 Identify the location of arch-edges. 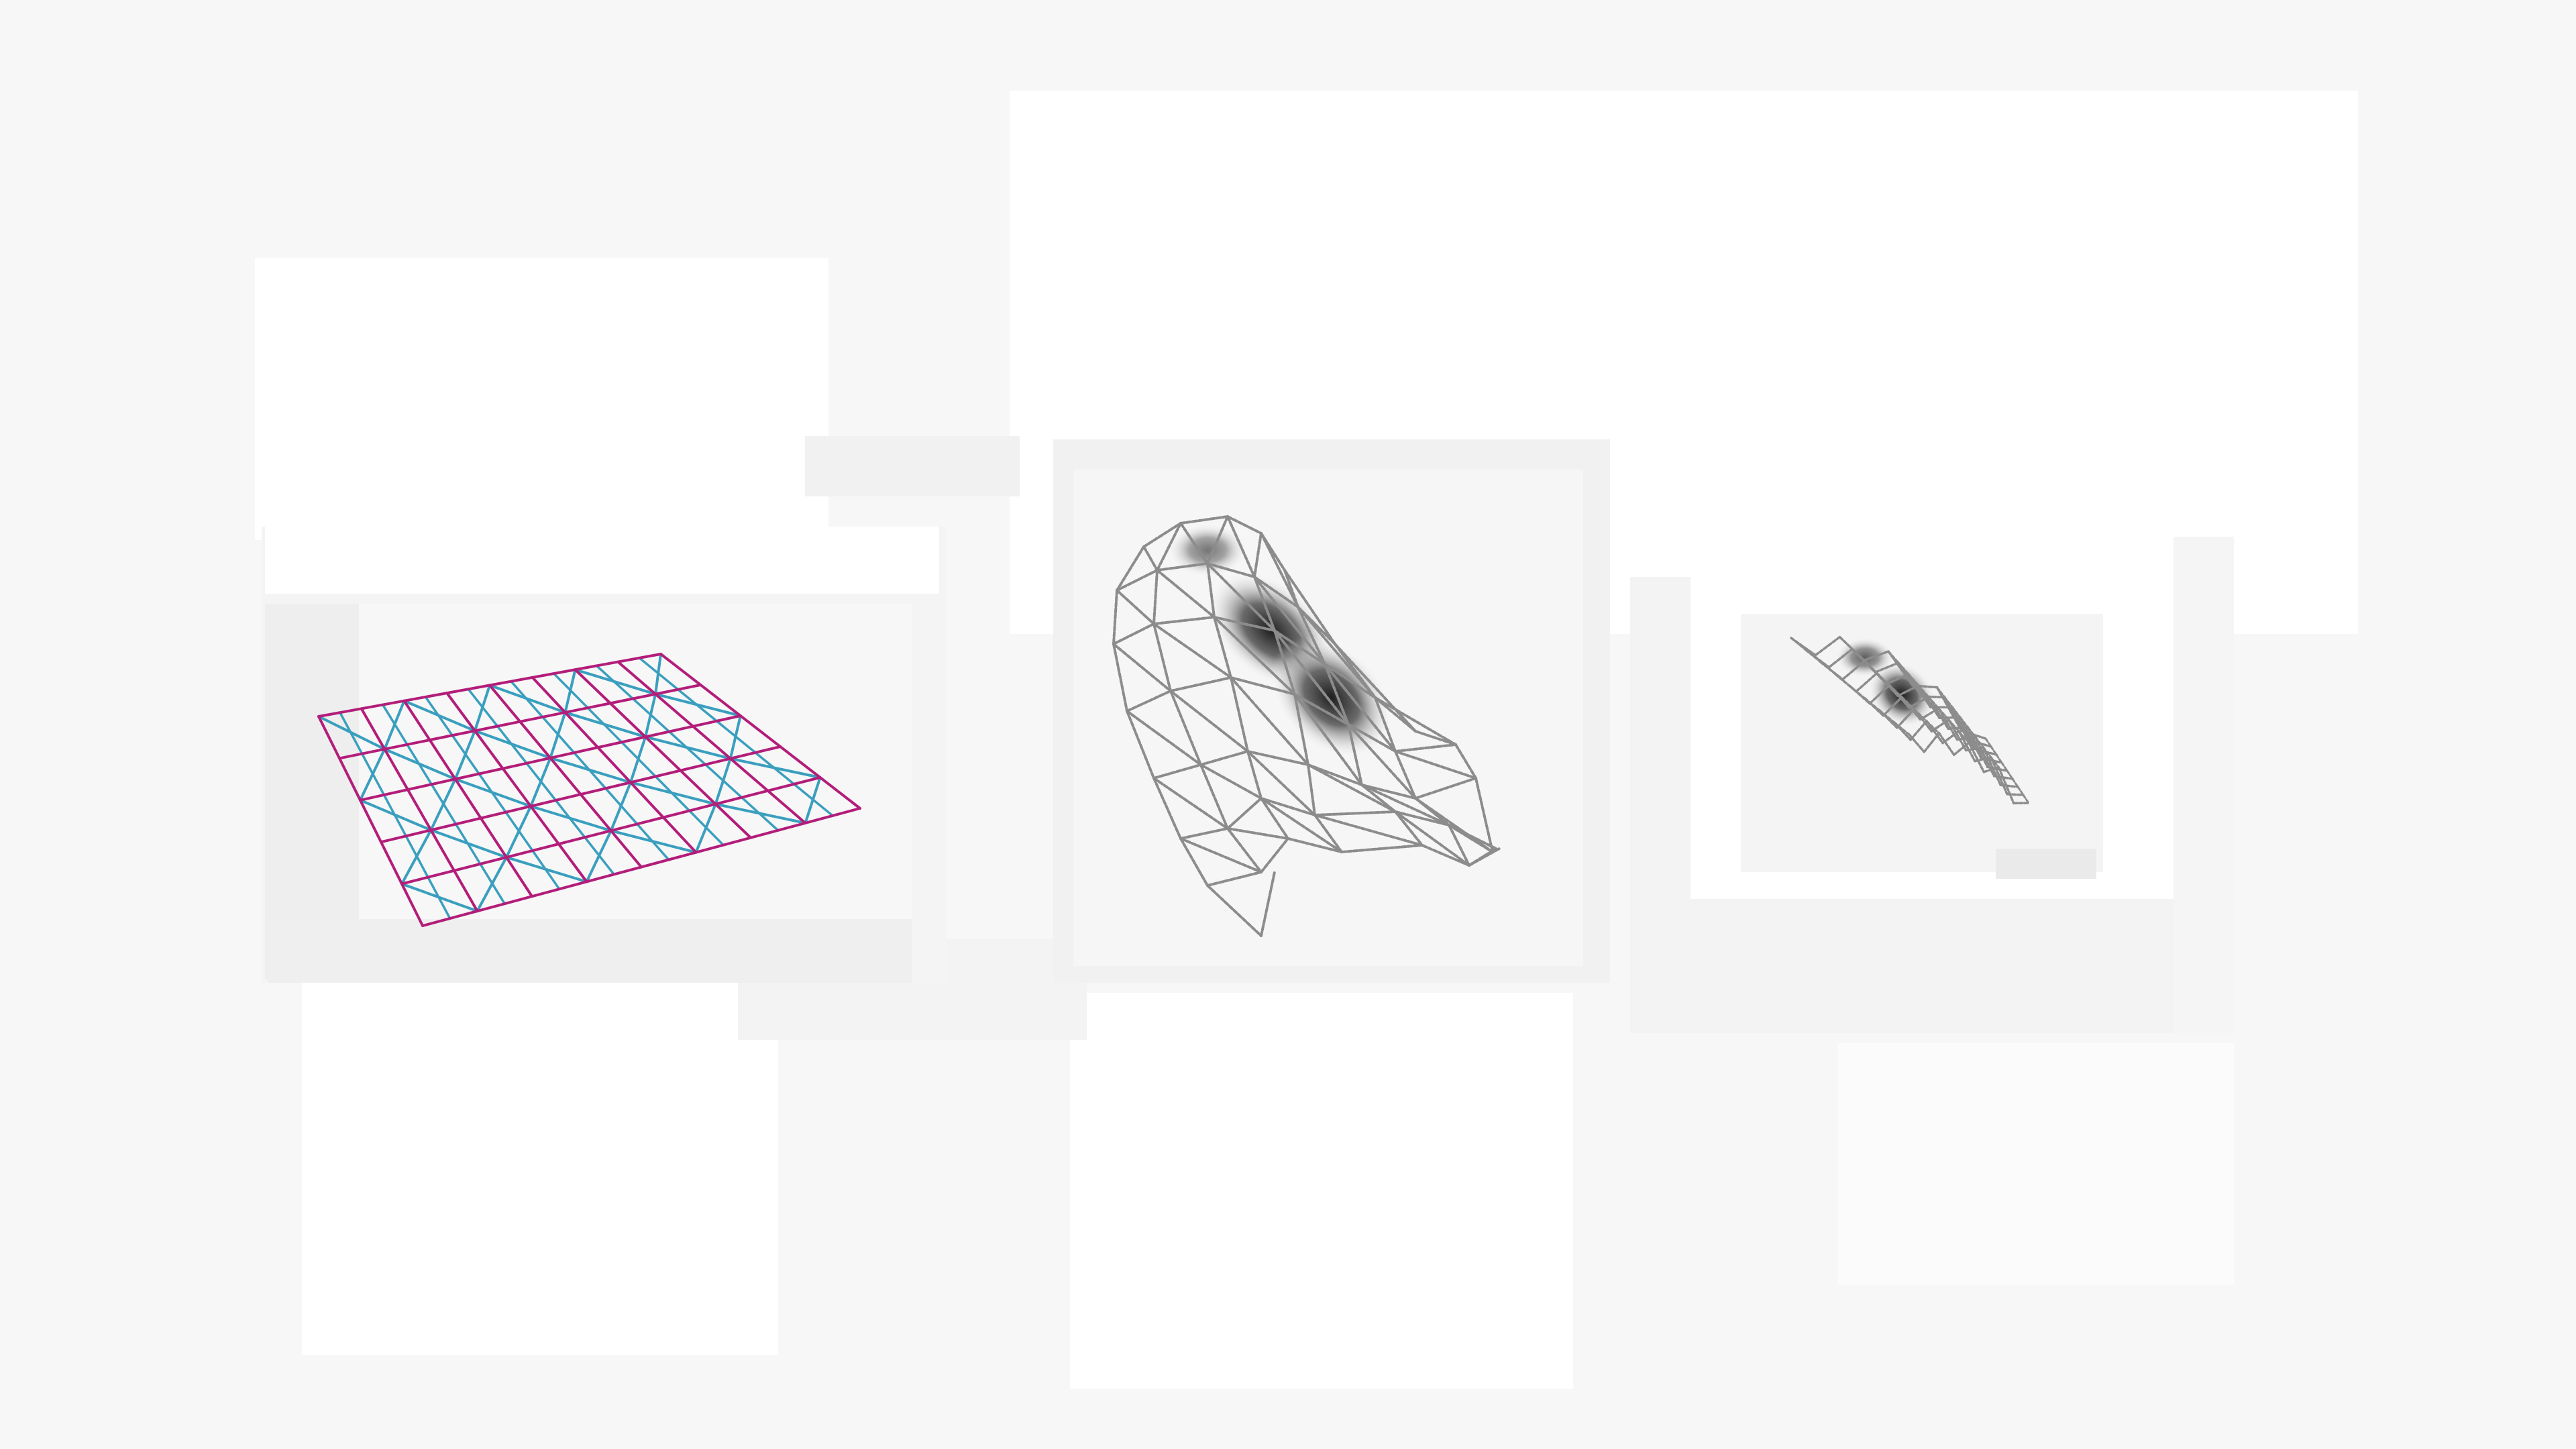
(1306, 726).